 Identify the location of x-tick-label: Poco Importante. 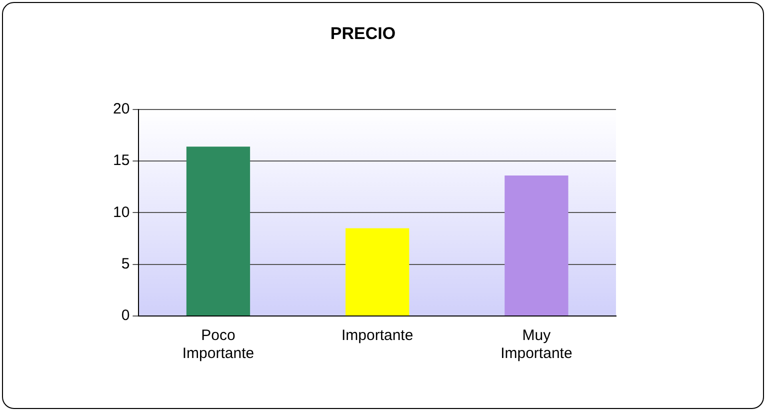
(218, 344).